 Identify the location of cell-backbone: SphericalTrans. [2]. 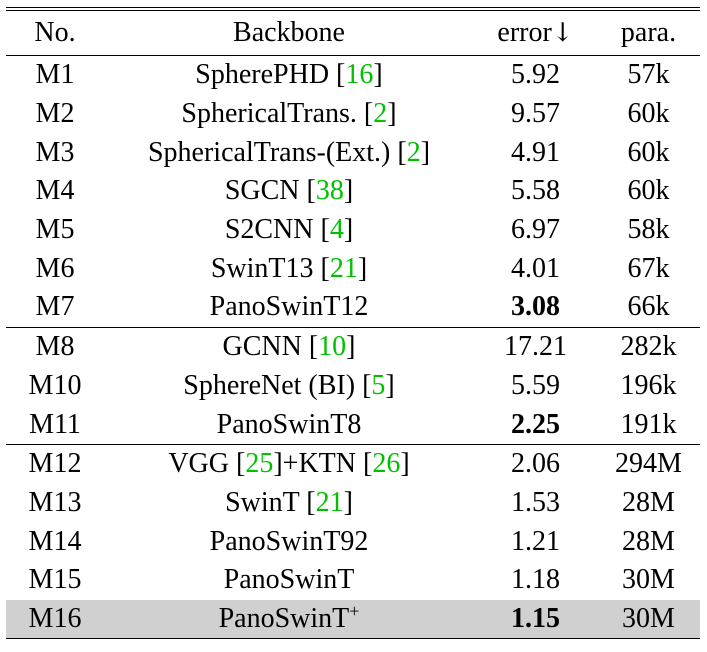
(289, 114).